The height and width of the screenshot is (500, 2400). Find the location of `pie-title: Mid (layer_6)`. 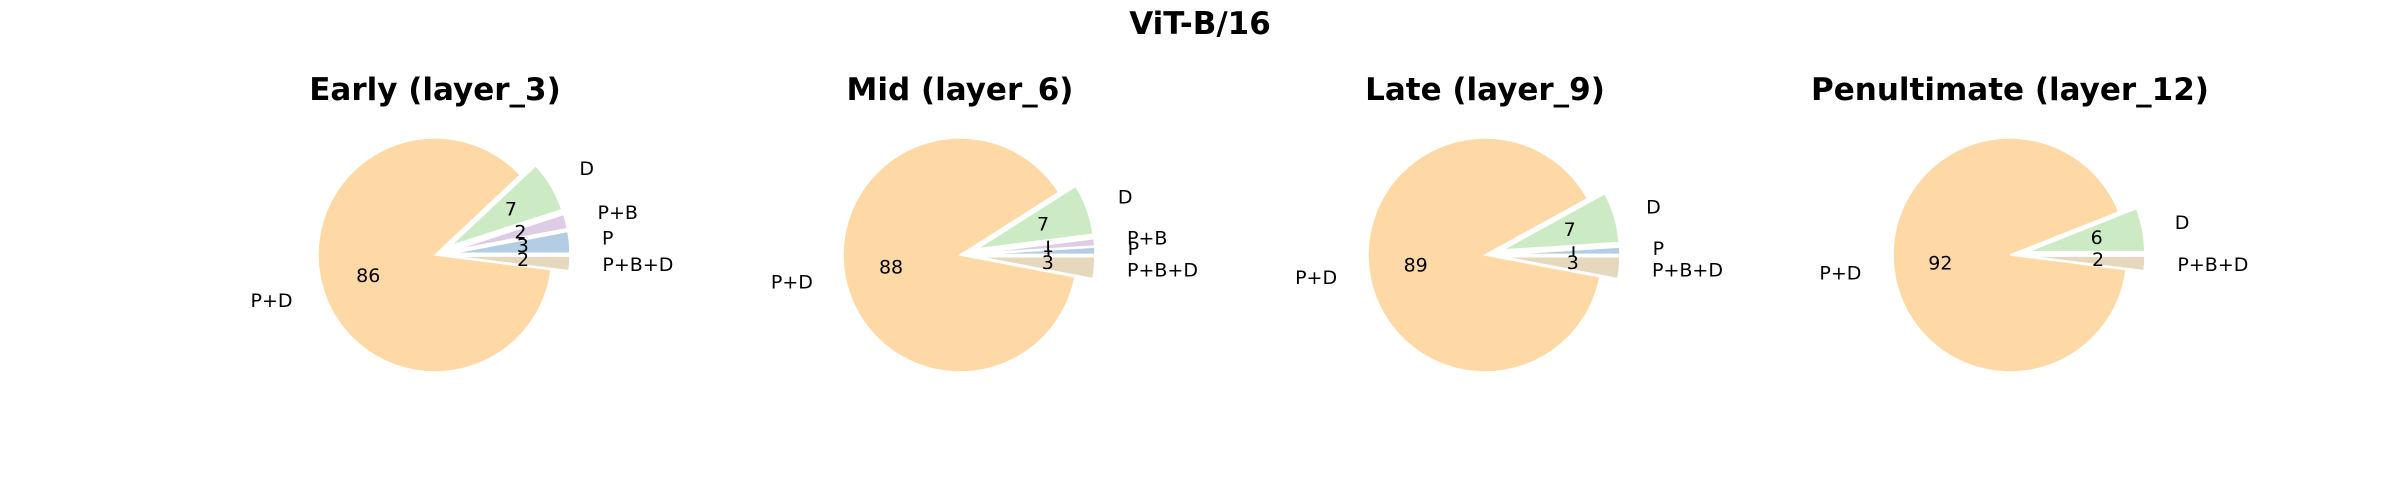

pie-title: Mid (layer_6) is located at coordinates (960, 90).